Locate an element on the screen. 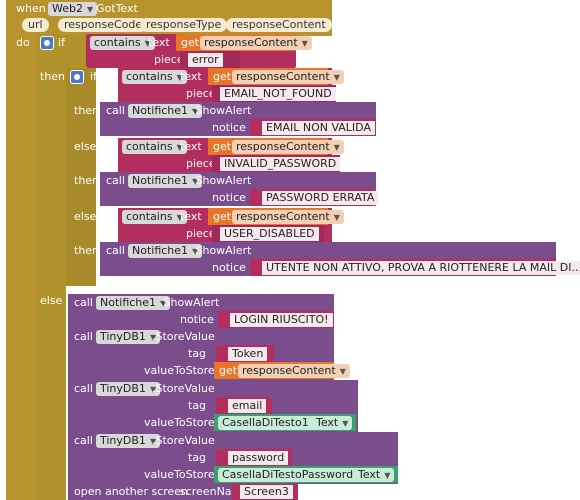 This screenshot has height=500, width=580. branch1-then-keyword: then is located at coordinates (87, 110).